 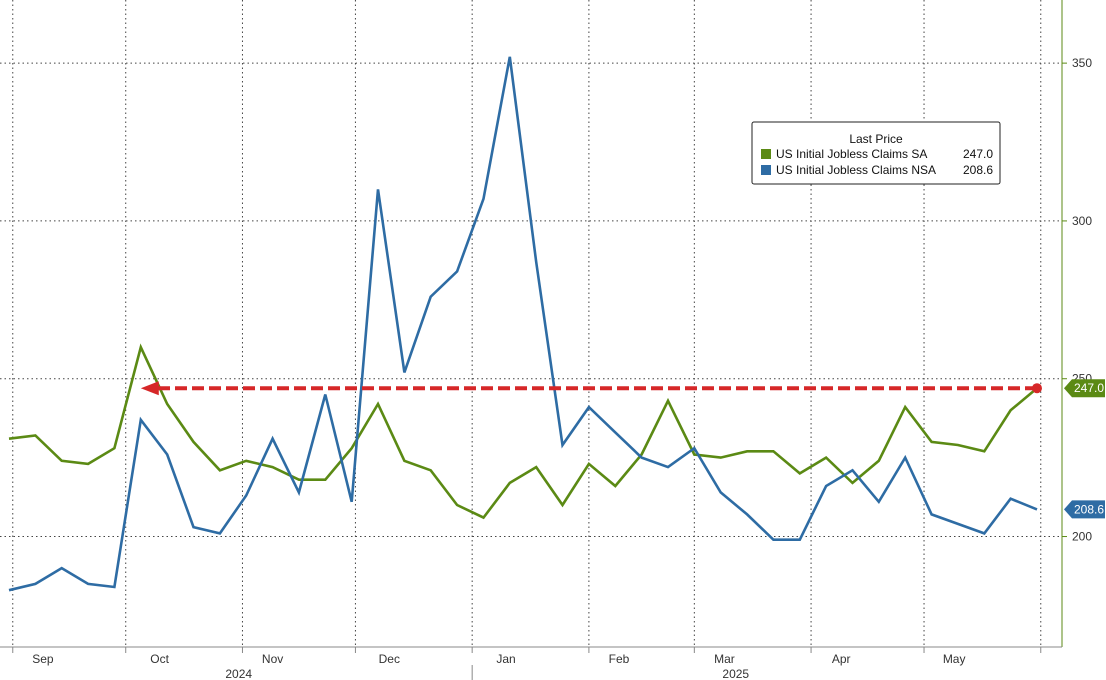 What do you see at coordinates (591, 388) in the screenshot?
I see `reference-arrow` at bounding box center [591, 388].